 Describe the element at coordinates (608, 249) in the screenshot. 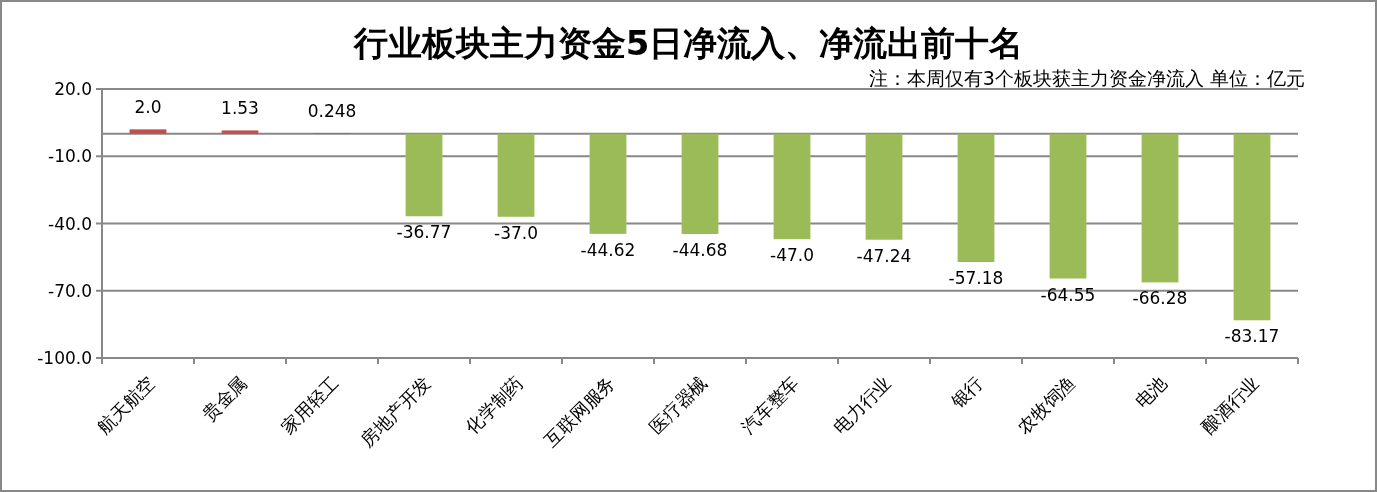

I see `data-label: -44.62` at that location.